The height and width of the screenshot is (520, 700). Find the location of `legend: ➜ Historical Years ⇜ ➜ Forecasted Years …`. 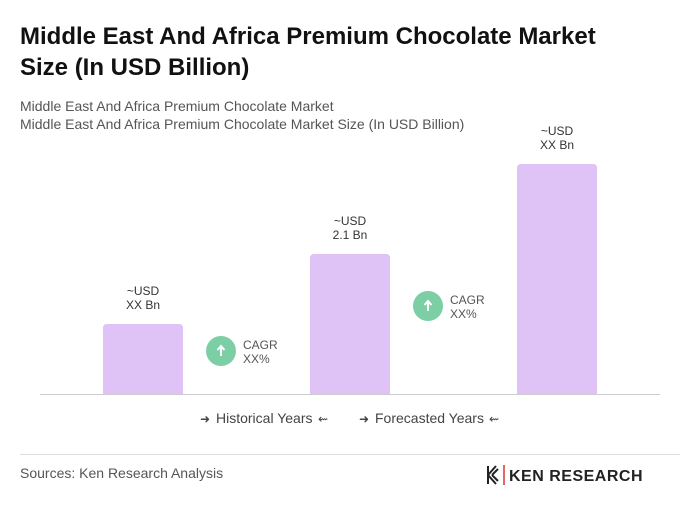

legend: ➜ Historical Years ⇜ ➜ Forecasted Years … is located at coordinates (349, 418).